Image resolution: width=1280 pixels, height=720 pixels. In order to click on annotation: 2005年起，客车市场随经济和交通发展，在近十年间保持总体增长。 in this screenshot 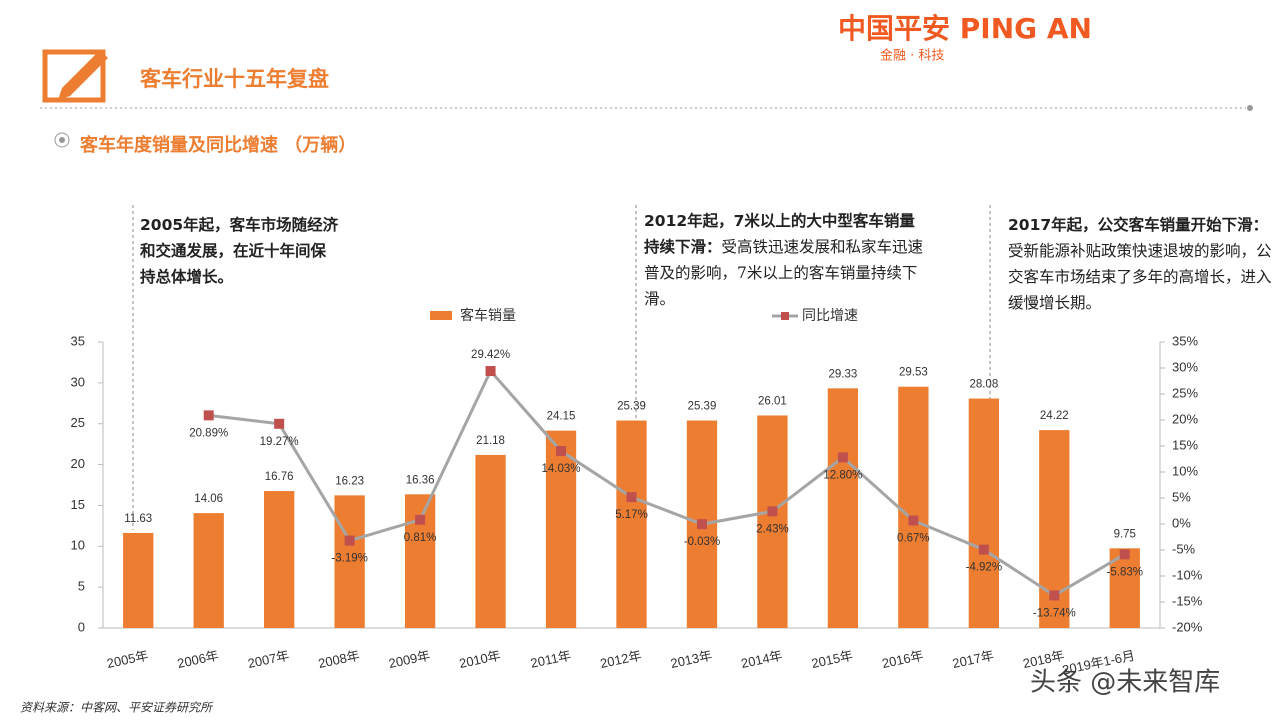, I will do `click(240, 251)`.